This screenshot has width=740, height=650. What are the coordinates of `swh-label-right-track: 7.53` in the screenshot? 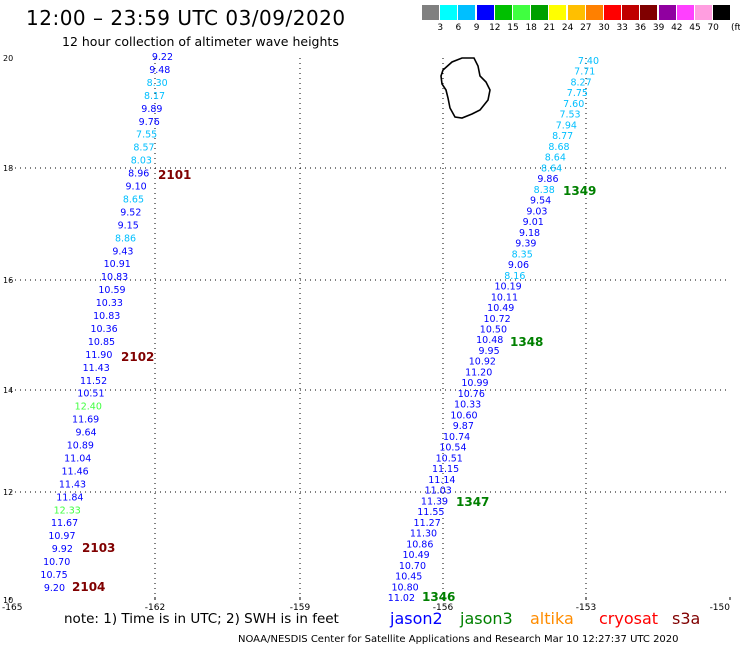 It's located at (569, 115).